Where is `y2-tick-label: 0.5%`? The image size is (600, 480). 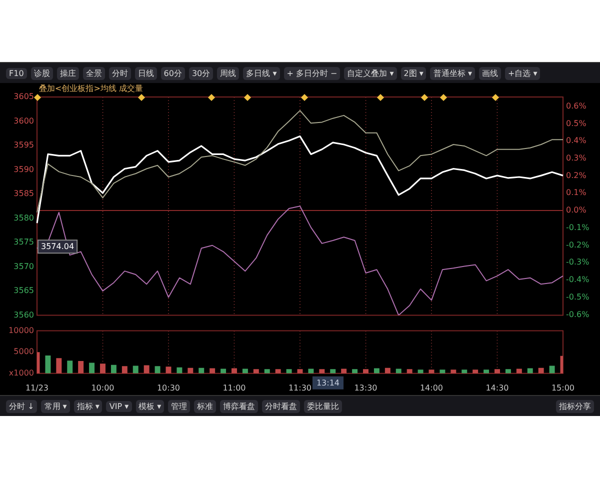 y2-tick-label: 0.5% is located at coordinates (576, 123).